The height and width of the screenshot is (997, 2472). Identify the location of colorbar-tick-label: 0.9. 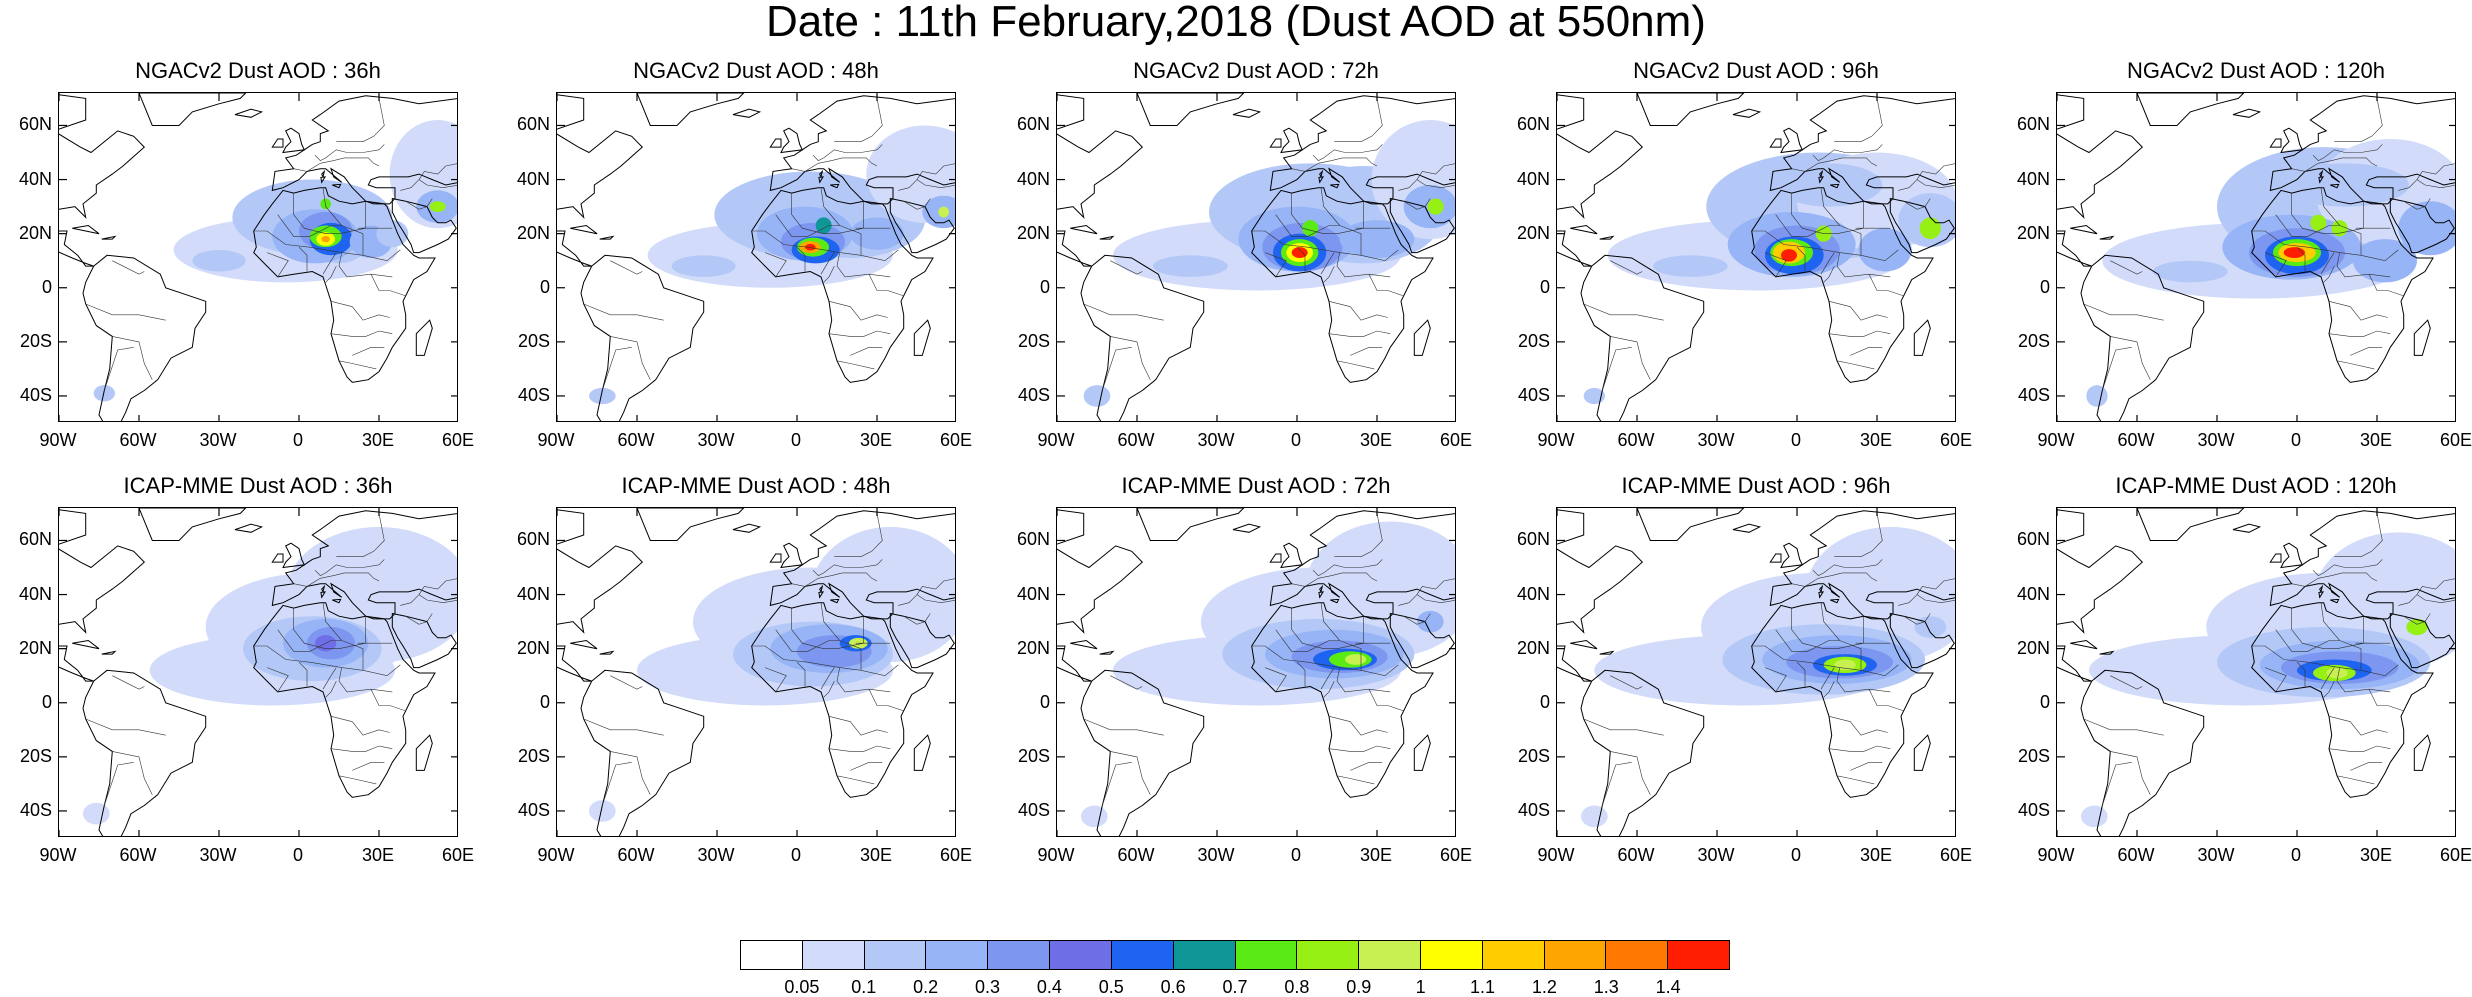
(1359, 987).